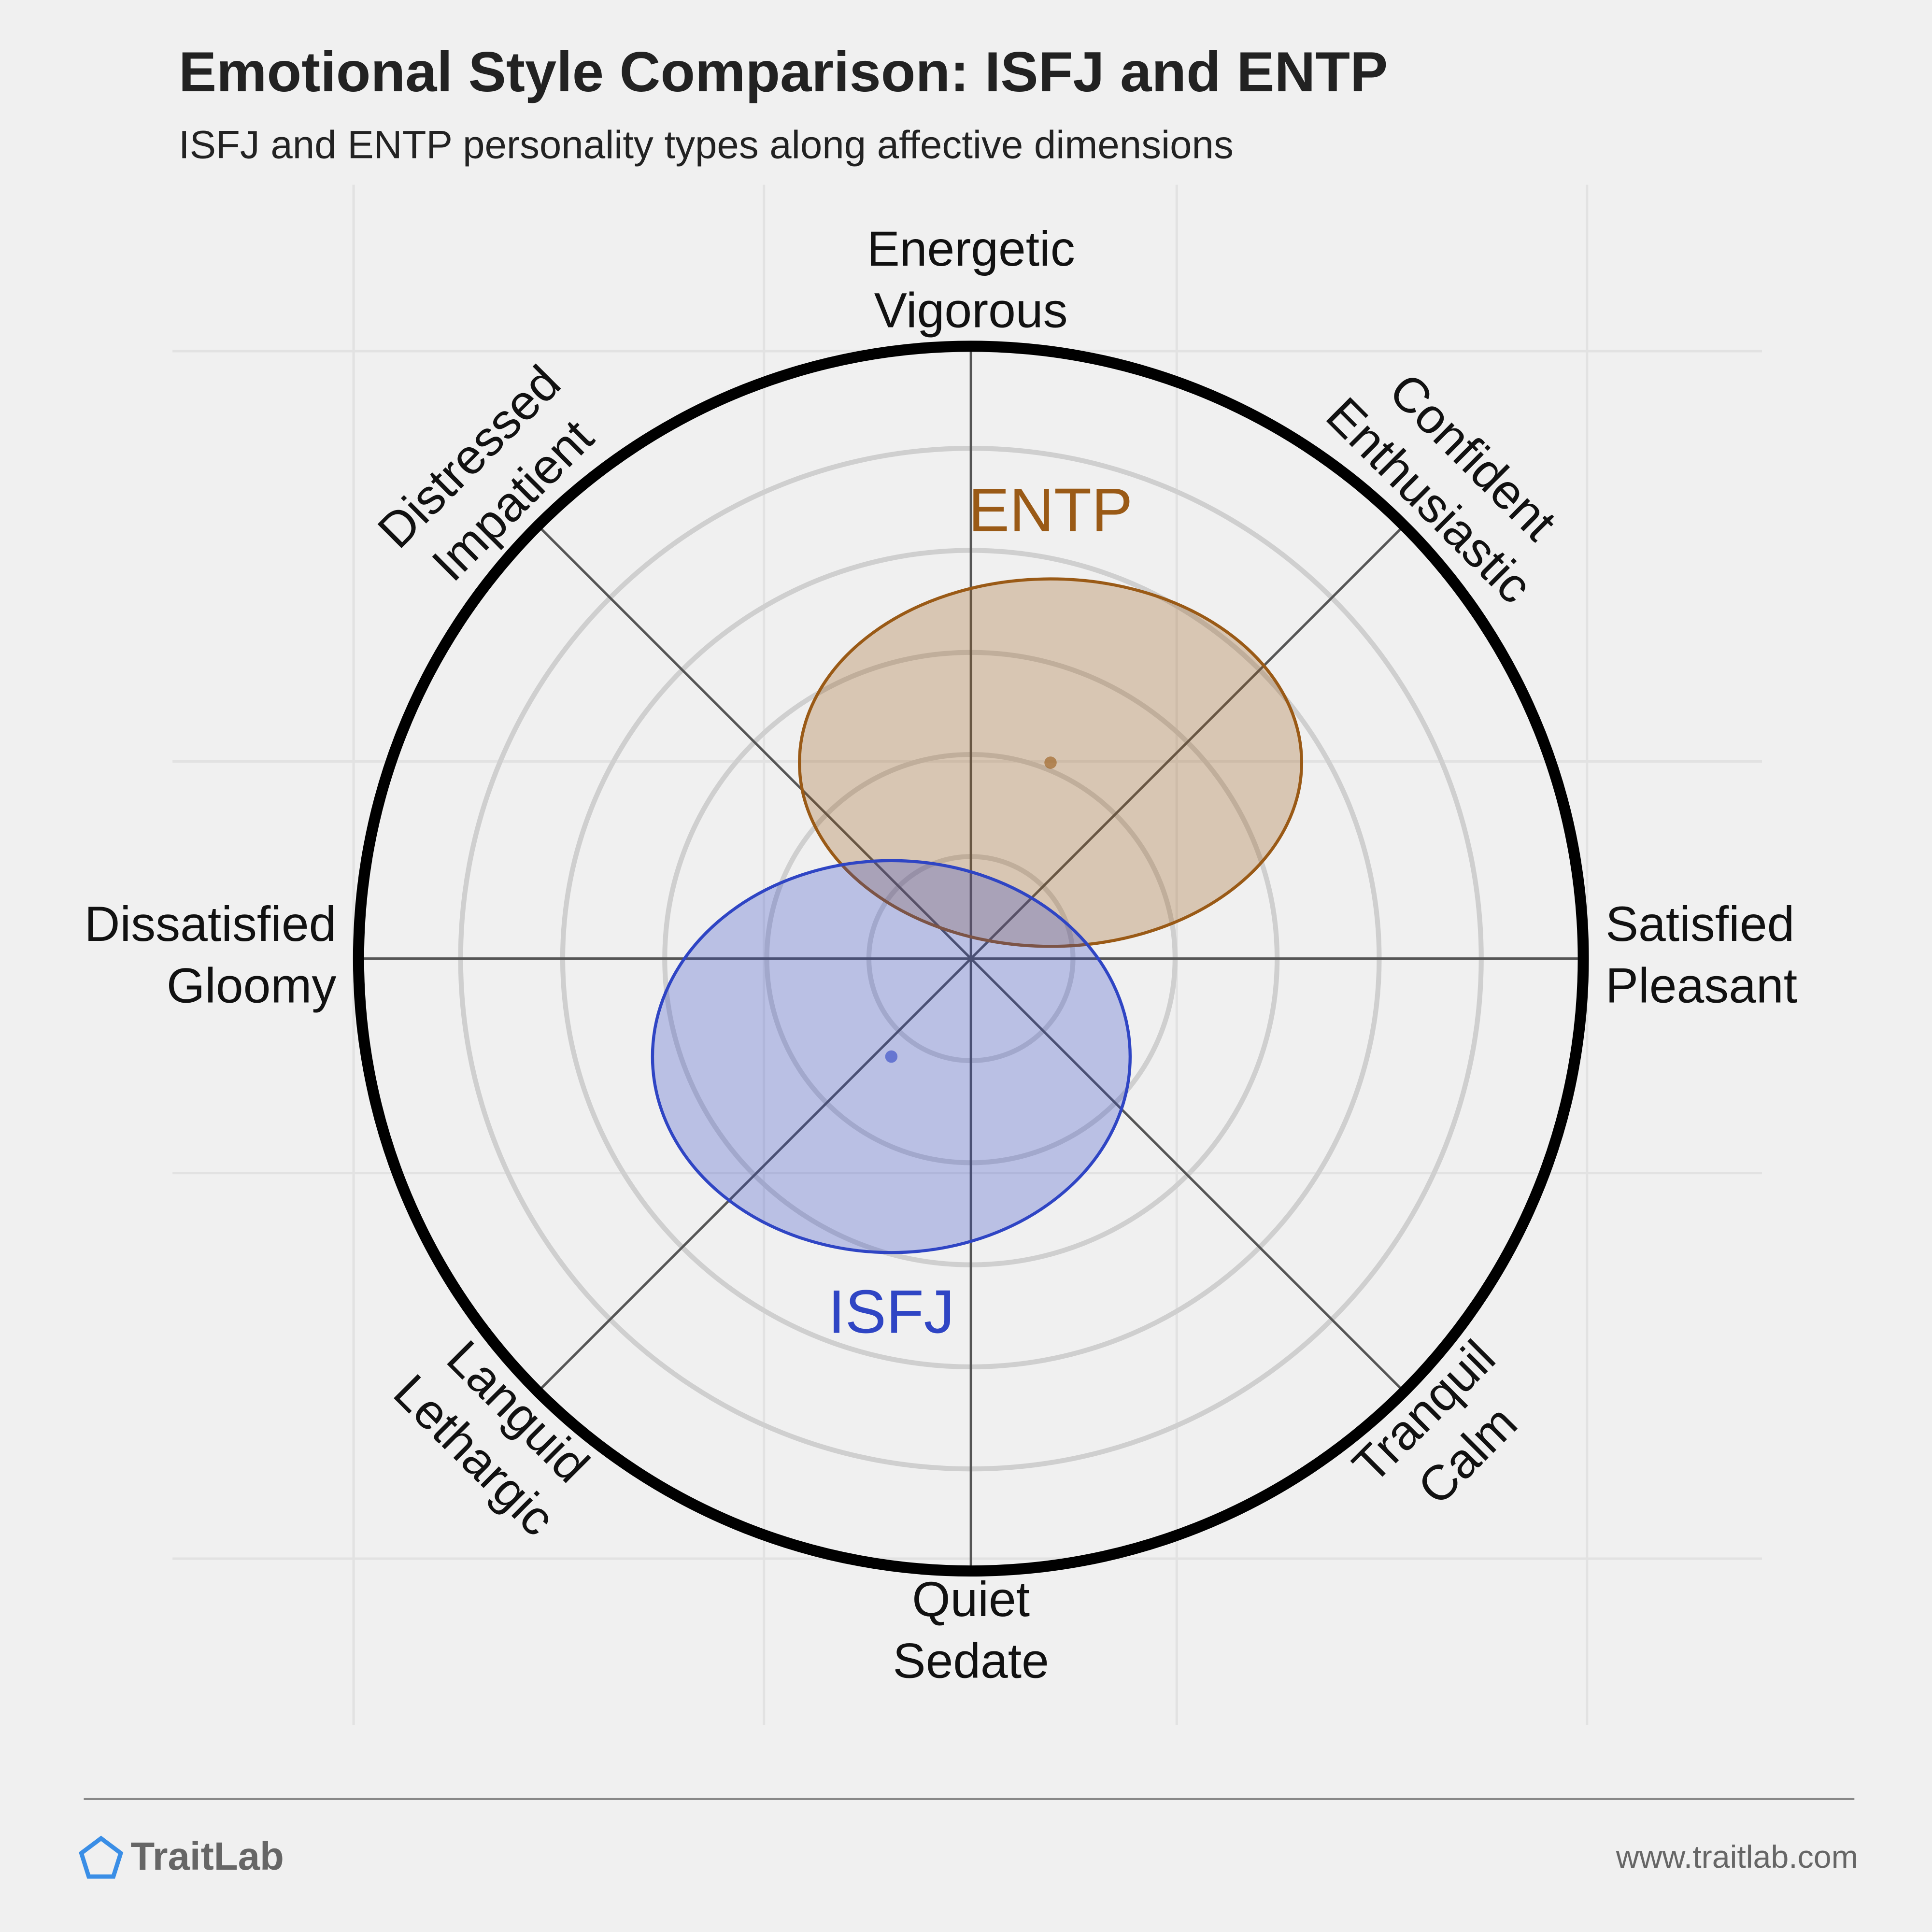  What do you see at coordinates (207, 1856) in the screenshot?
I see `brand: TraitLab` at bounding box center [207, 1856].